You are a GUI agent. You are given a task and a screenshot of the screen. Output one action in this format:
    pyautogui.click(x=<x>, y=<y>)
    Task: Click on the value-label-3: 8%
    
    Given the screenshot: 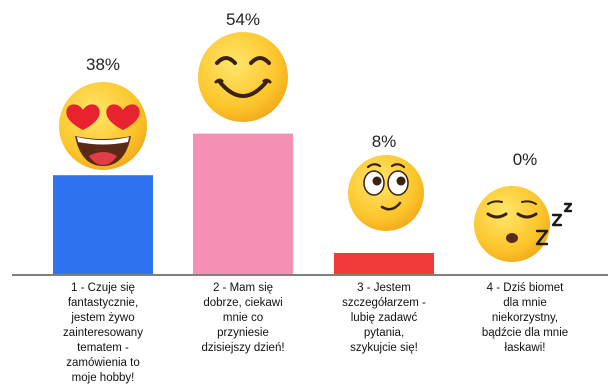 What is the action you would take?
    pyautogui.click(x=384, y=141)
    